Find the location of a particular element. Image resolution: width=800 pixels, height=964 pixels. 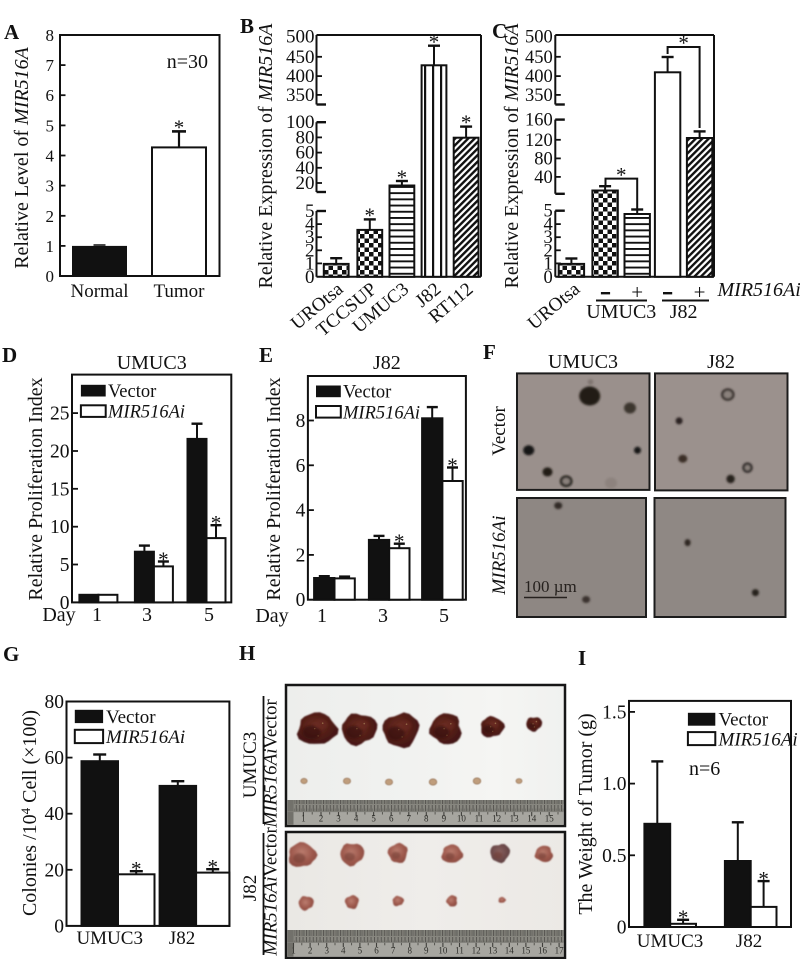

svg-text: n=6 is located at coordinates (704, 769).